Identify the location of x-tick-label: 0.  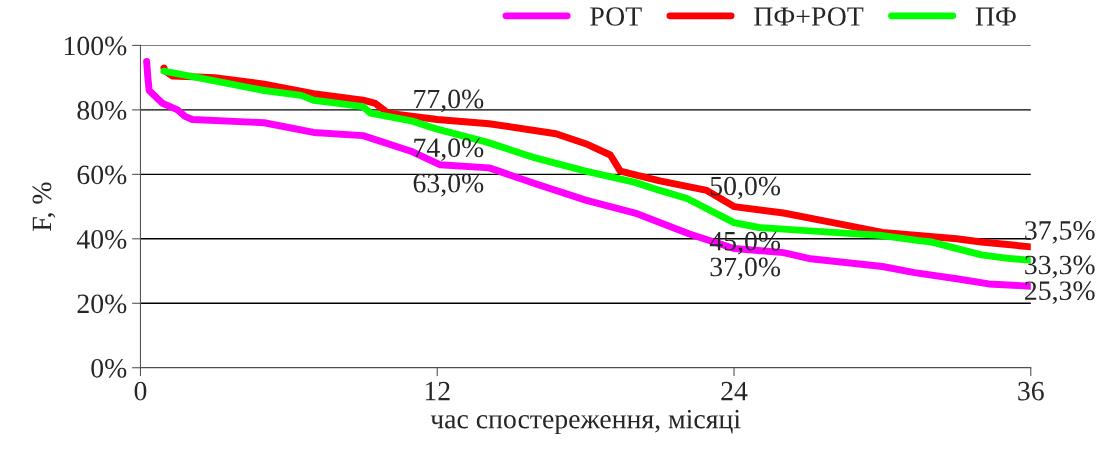
(140, 391).